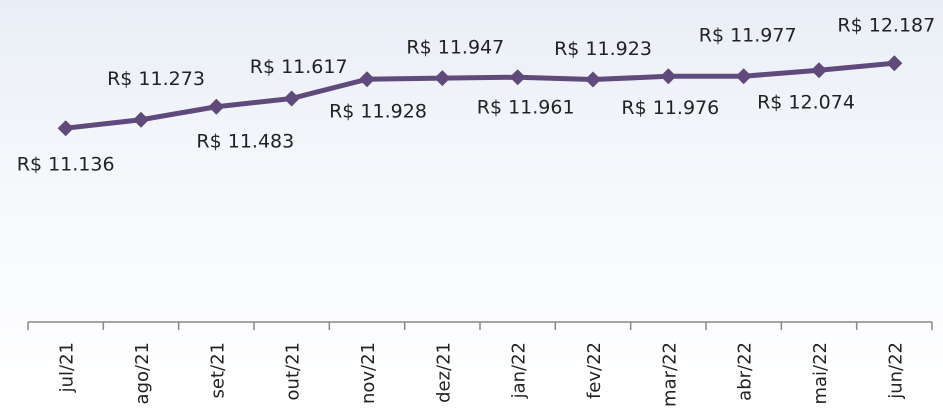 This screenshot has height=411, width=943. I want to click on data-label: R$ 11.136, so click(66, 165).